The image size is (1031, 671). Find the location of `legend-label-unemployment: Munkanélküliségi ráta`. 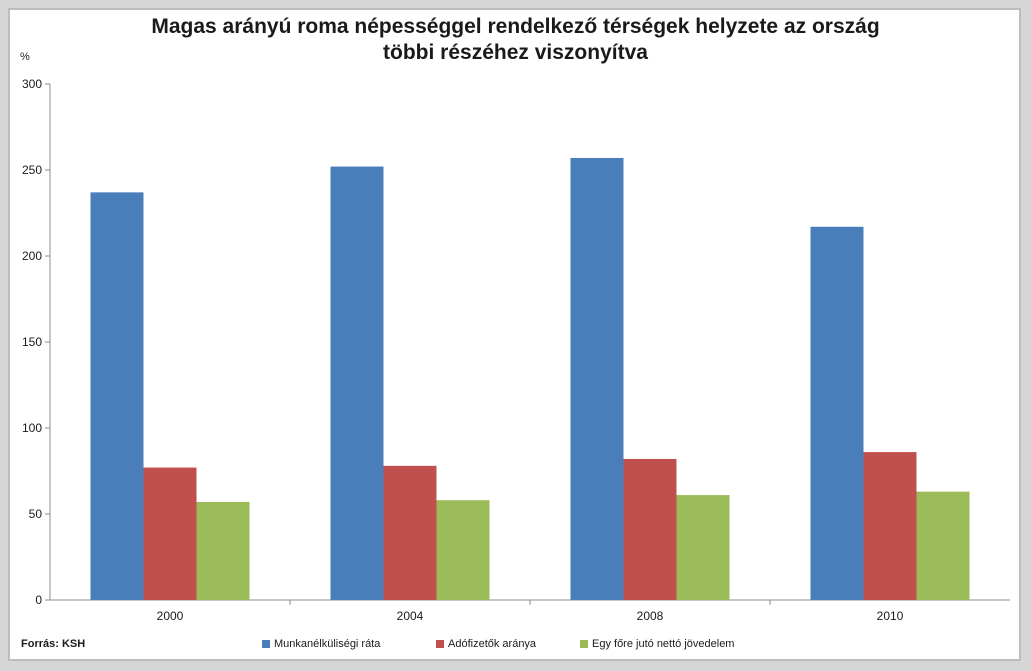

legend-label-unemployment: Munkanélküliségi ráta is located at coordinates (327, 644).